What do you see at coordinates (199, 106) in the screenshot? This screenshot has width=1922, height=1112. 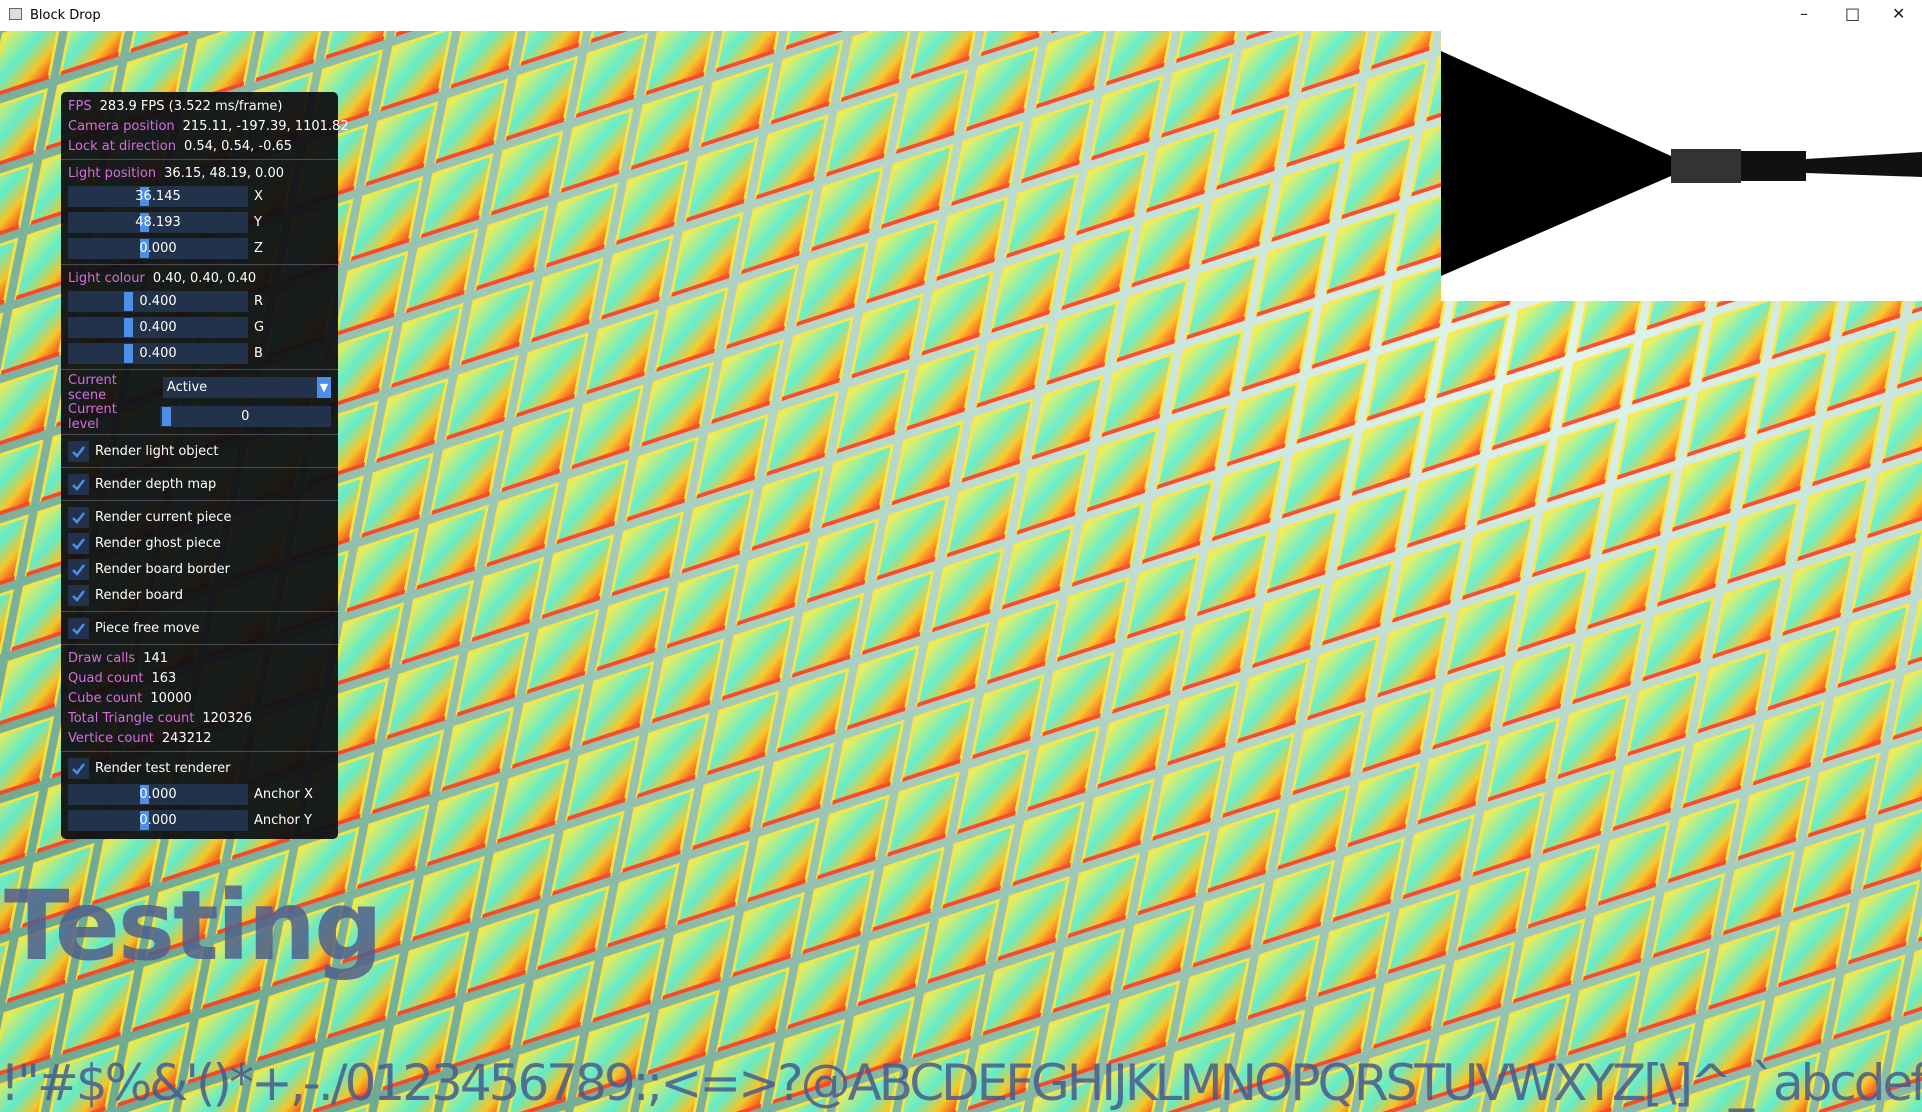 I see `info-row: FPS 283.9 FPS (3.522 ms/frame)` at bounding box center [199, 106].